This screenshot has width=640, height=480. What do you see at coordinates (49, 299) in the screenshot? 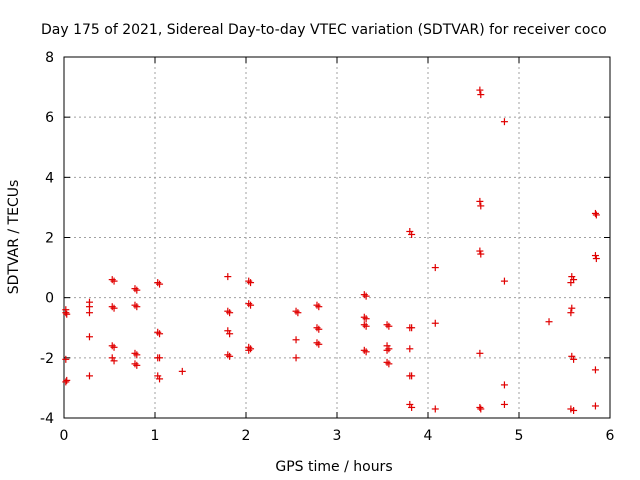
I see `y-tick-label: 0` at bounding box center [49, 299].